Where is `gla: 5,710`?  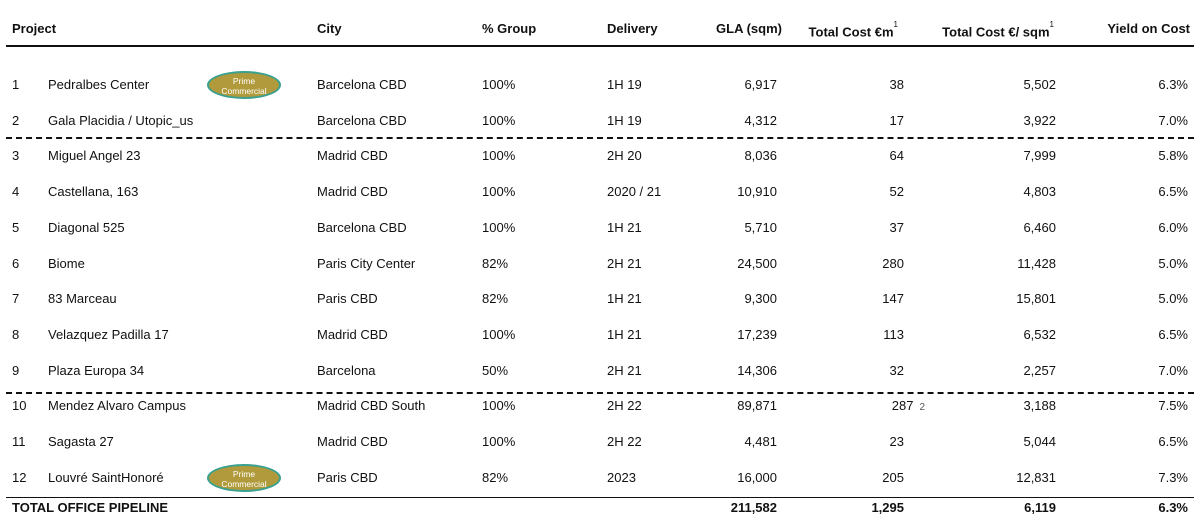 gla: 5,710 is located at coordinates (760, 227).